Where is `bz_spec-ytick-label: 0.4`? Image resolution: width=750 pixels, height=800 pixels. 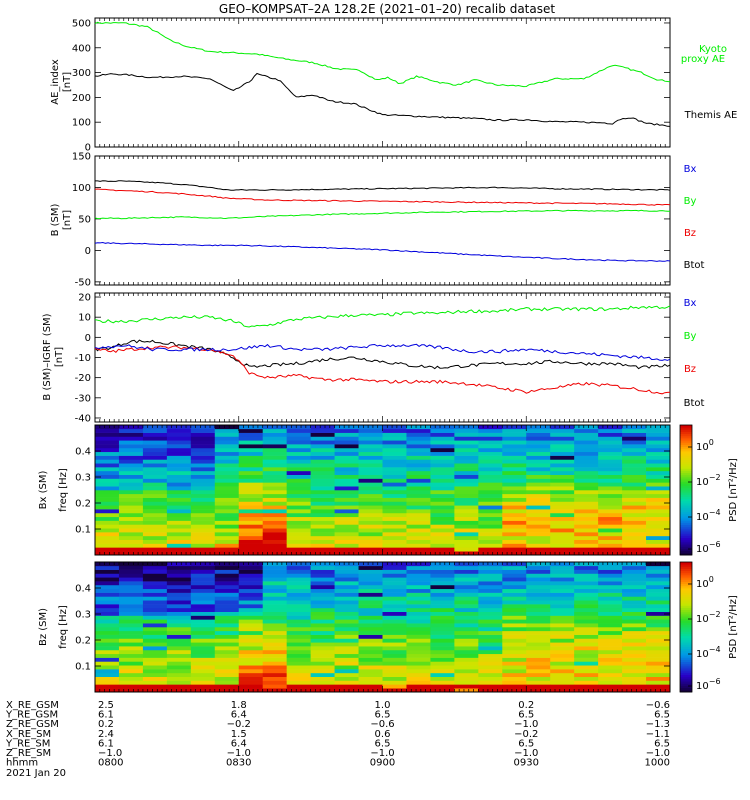 bz_spec-ytick-label: 0.4 is located at coordinates (83, 589).